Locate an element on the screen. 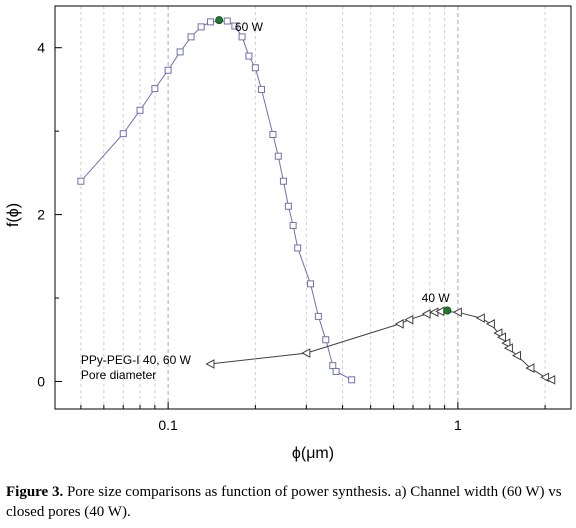 The image size is (576, 528). series-60w-peak-marker is located at coordinates (219, 20).